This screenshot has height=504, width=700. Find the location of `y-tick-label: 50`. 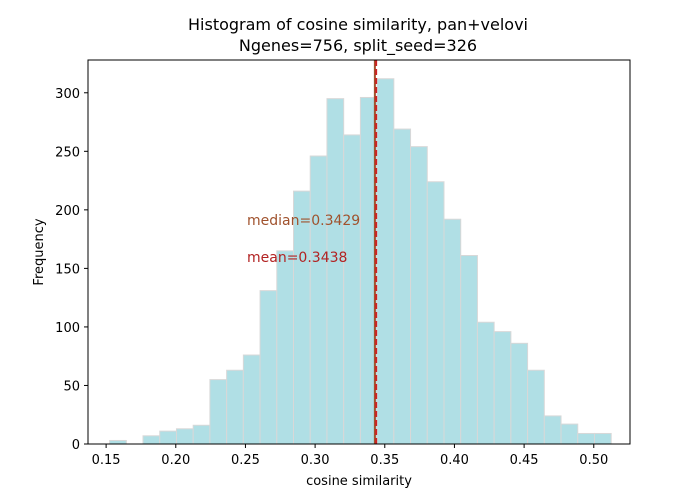

y-tick-label: 50 is located at coordinates (71, 386).